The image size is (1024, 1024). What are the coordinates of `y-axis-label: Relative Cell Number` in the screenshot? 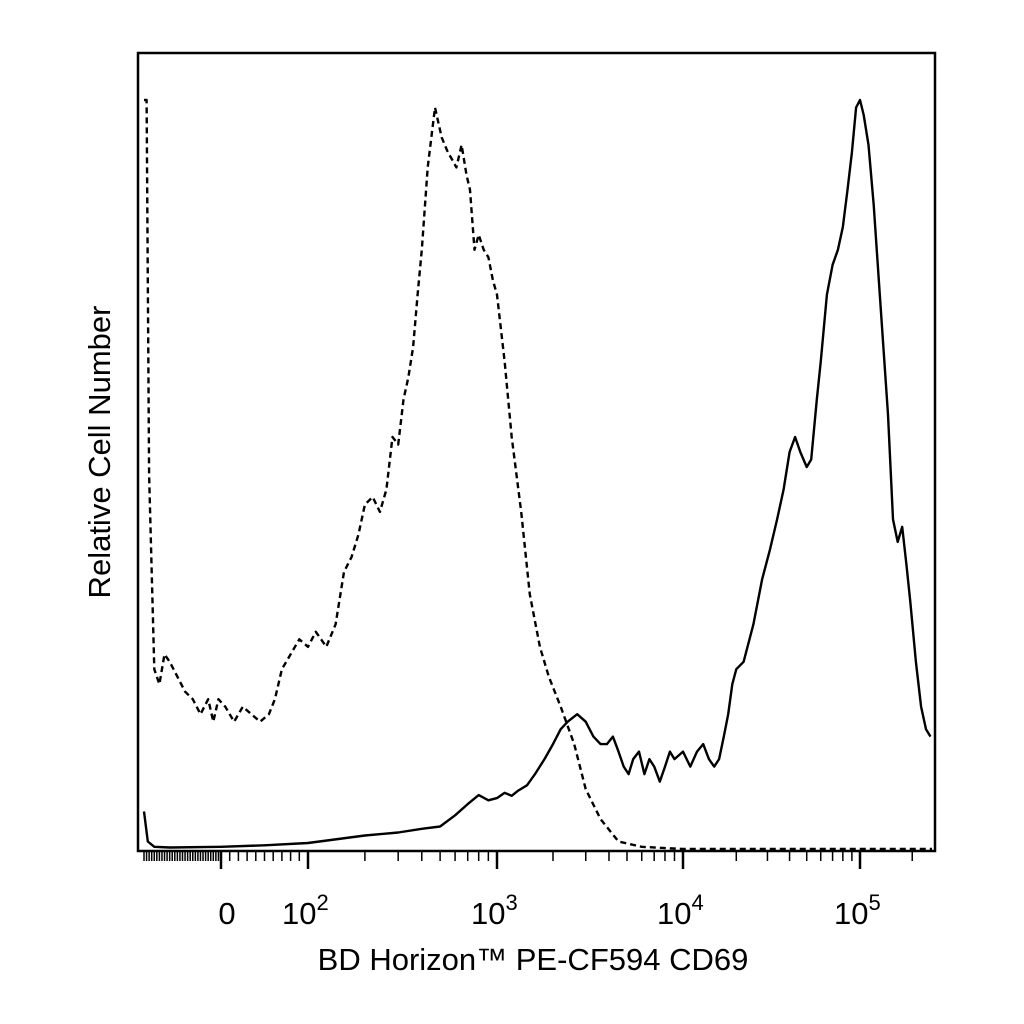 It's located at (99, 452).